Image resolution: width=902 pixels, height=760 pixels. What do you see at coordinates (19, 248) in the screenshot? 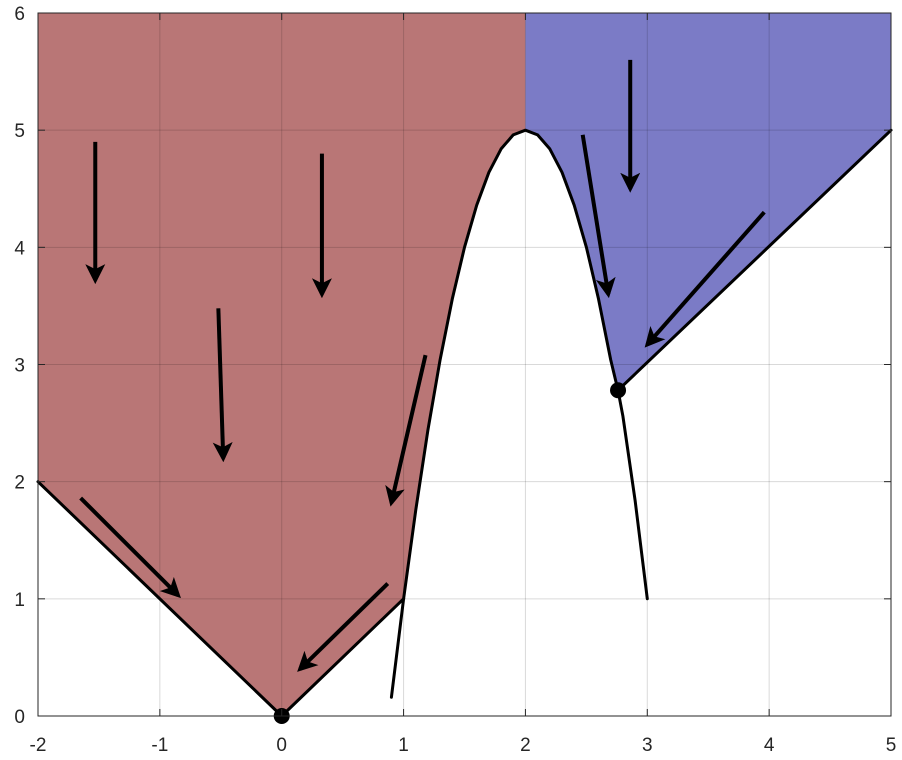
I see `y-tick-label: 4` at bounding box center [19, 248].